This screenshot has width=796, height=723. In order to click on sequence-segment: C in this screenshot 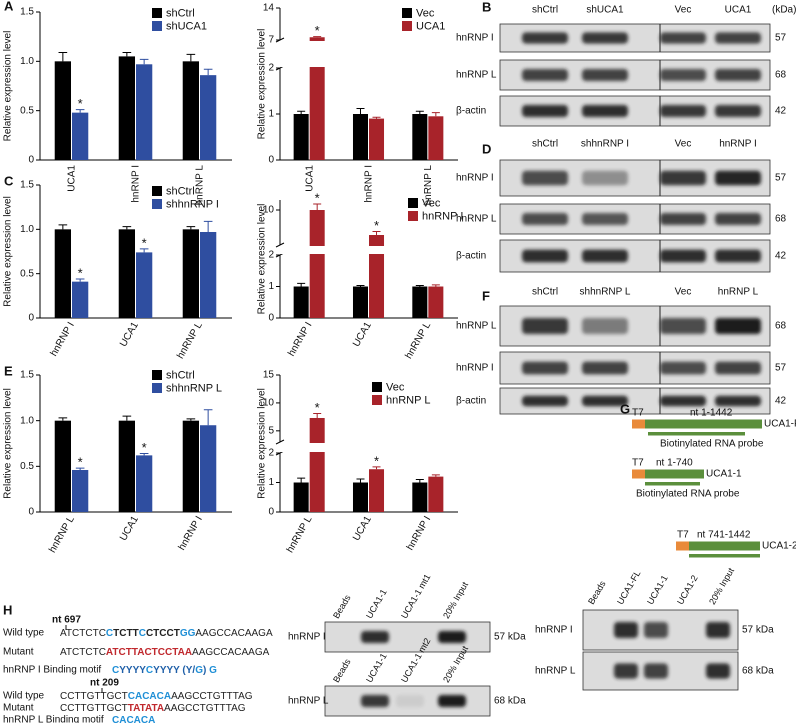, I will do `click(115, 670)`.